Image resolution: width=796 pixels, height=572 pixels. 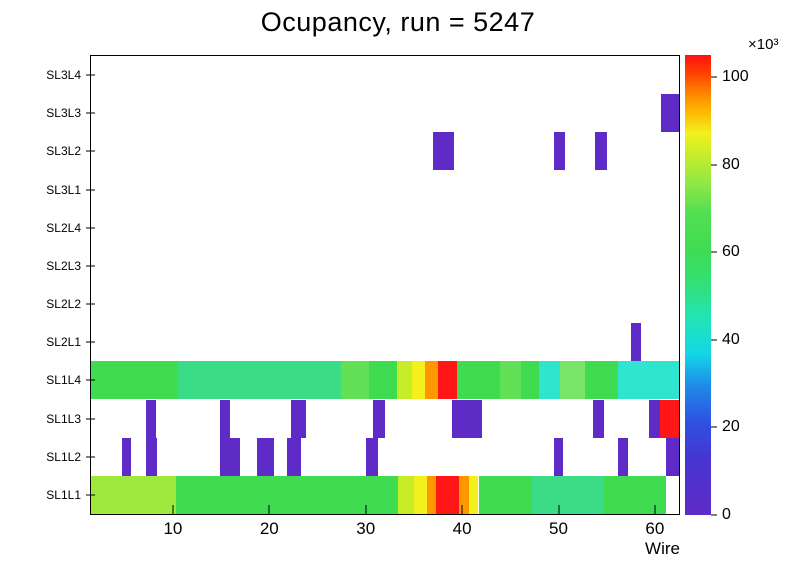 I want to click on x-axis-tick-label: 40, so click(x=462, y=528).